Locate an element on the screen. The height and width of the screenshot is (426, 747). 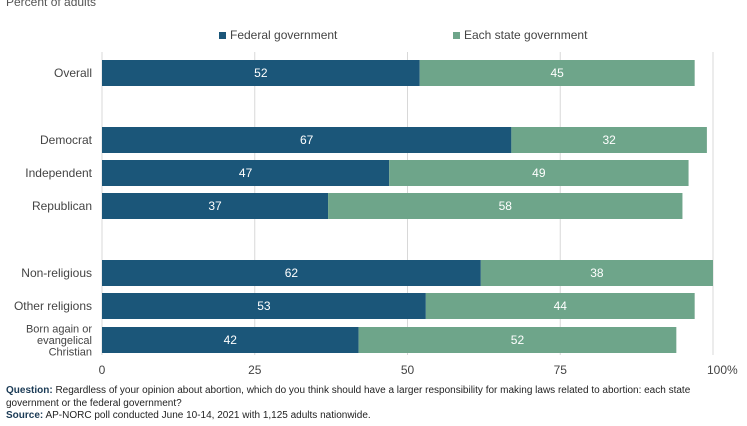
x-tick-label: 0 is located at coordinates (102, 370).